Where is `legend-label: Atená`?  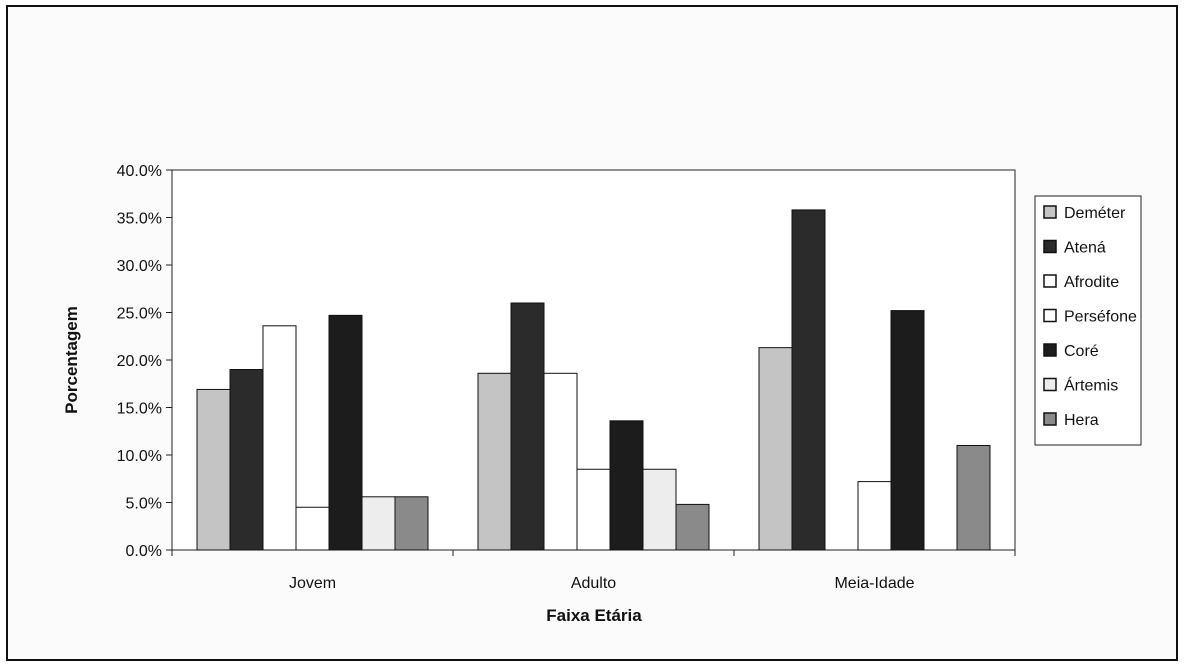
legend-label: Atená is located at coordinates (1085, 248).